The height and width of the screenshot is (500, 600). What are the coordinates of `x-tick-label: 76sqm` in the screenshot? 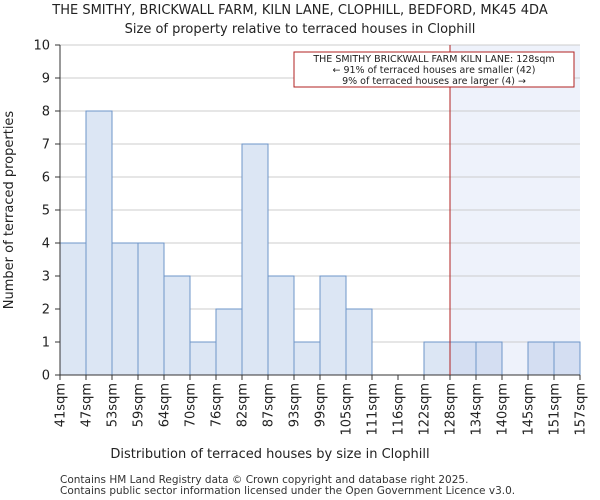 It's located at (217, 405).